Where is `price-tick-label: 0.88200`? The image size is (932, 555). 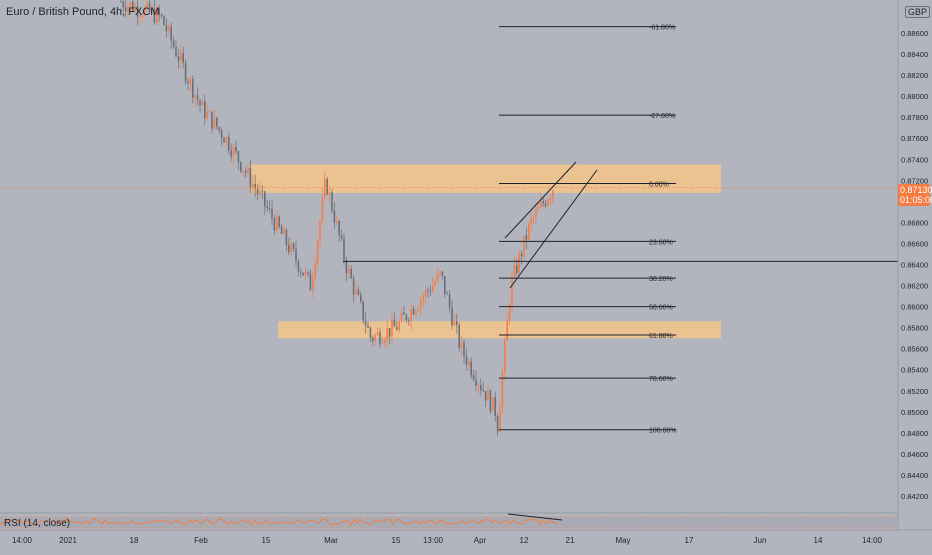
price-tick-label: 0.88200 is located at coordinates (914, 75).